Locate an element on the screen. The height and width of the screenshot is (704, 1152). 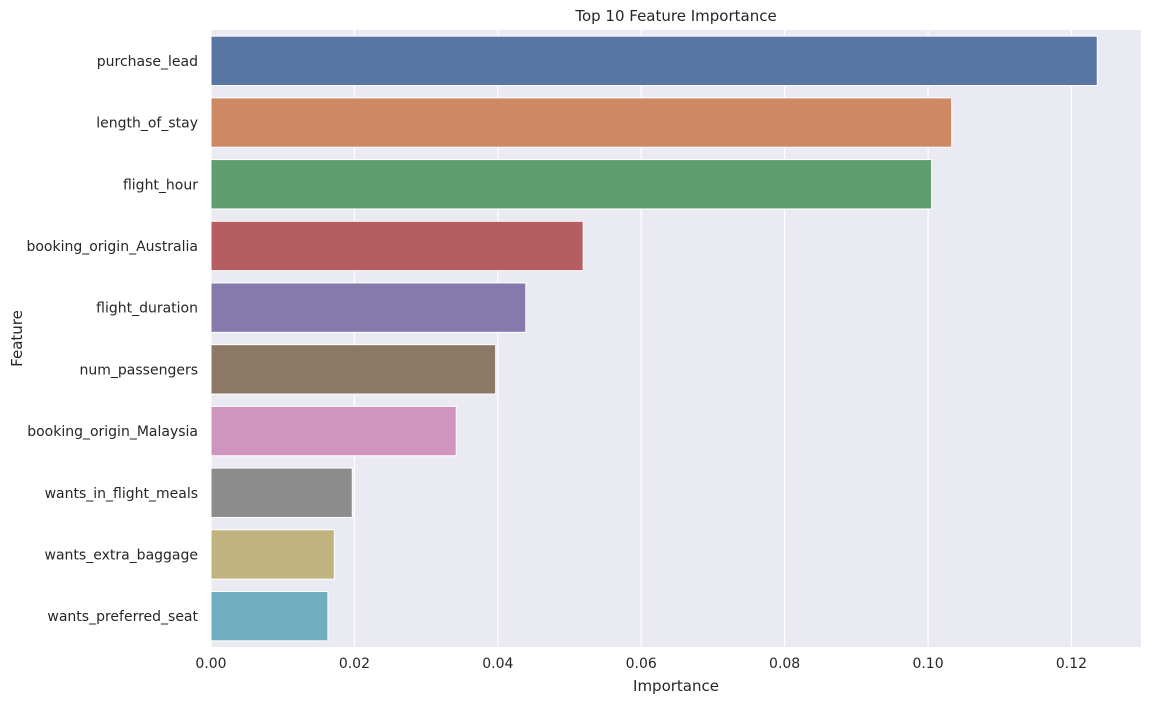
bar-num-passengers is located at coordinates (353, 369).